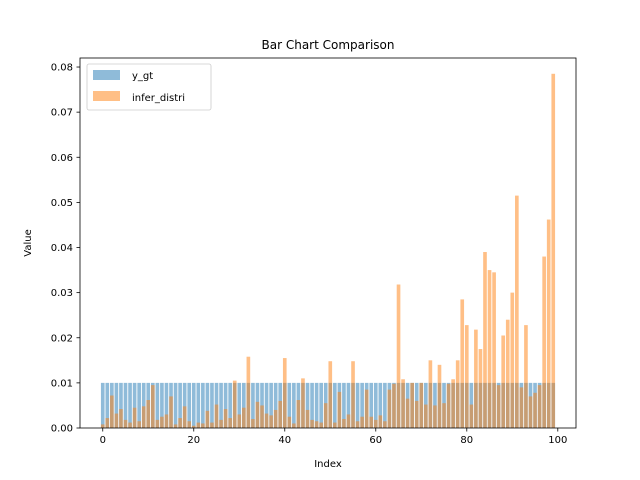 The image size is (640, 480). What do you see at coordinates (62, 293) in the screenshot?
I see `y-tick-label: 0.03` at bounding box center [62, 293].